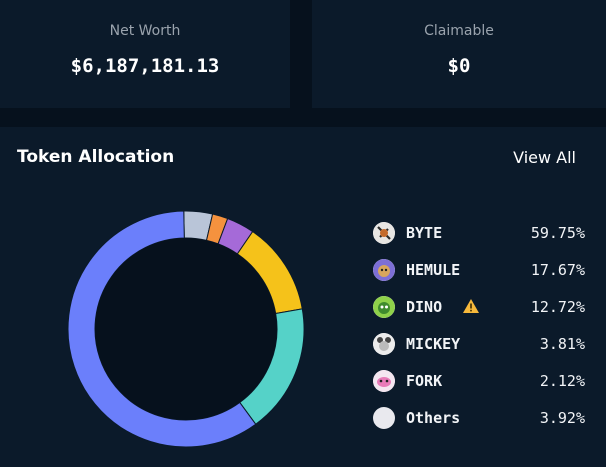 The height and width of the screenshot is (467, 606). What do you see at coordinates (145, 31) in the screenshot?
I see `net-worth-label: Net Worth` at bounding box center [145, 31].